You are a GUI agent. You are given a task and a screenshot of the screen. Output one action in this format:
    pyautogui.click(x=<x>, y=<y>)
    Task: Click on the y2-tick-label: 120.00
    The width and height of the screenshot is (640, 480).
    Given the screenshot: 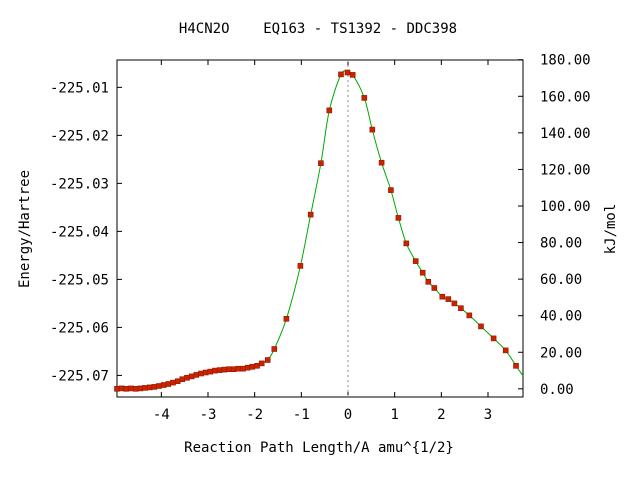 What is the action you would take?
    pyautogui.click(x=565, y=170)
    